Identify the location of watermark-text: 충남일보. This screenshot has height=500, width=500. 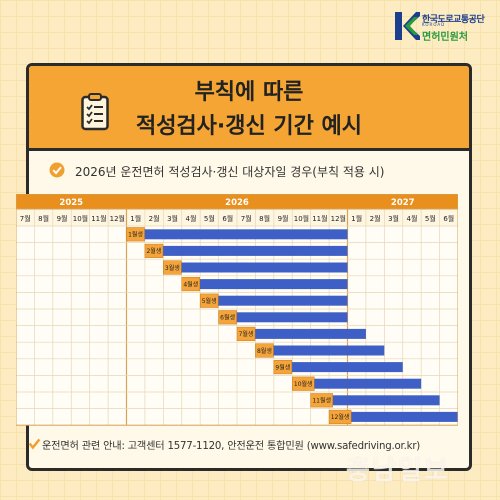
(398, 471).